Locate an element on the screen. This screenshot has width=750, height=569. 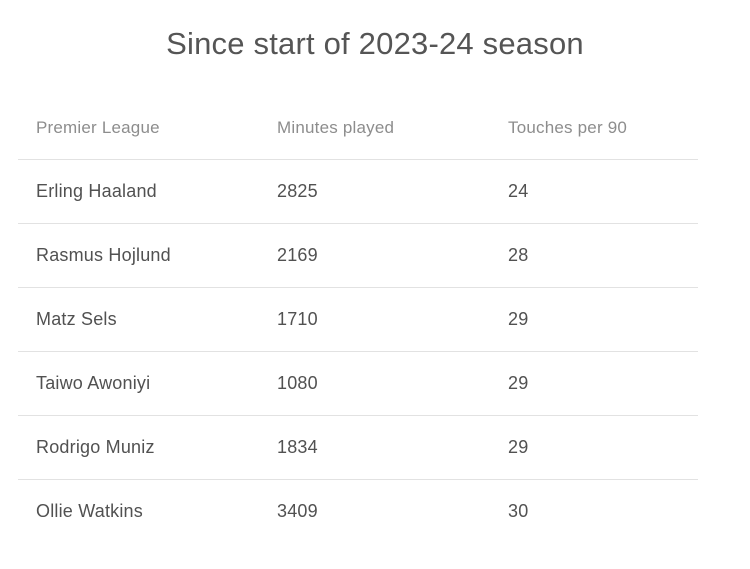
table-row: Erling Haaland 2825 24 is located at coordinates (358, 192).